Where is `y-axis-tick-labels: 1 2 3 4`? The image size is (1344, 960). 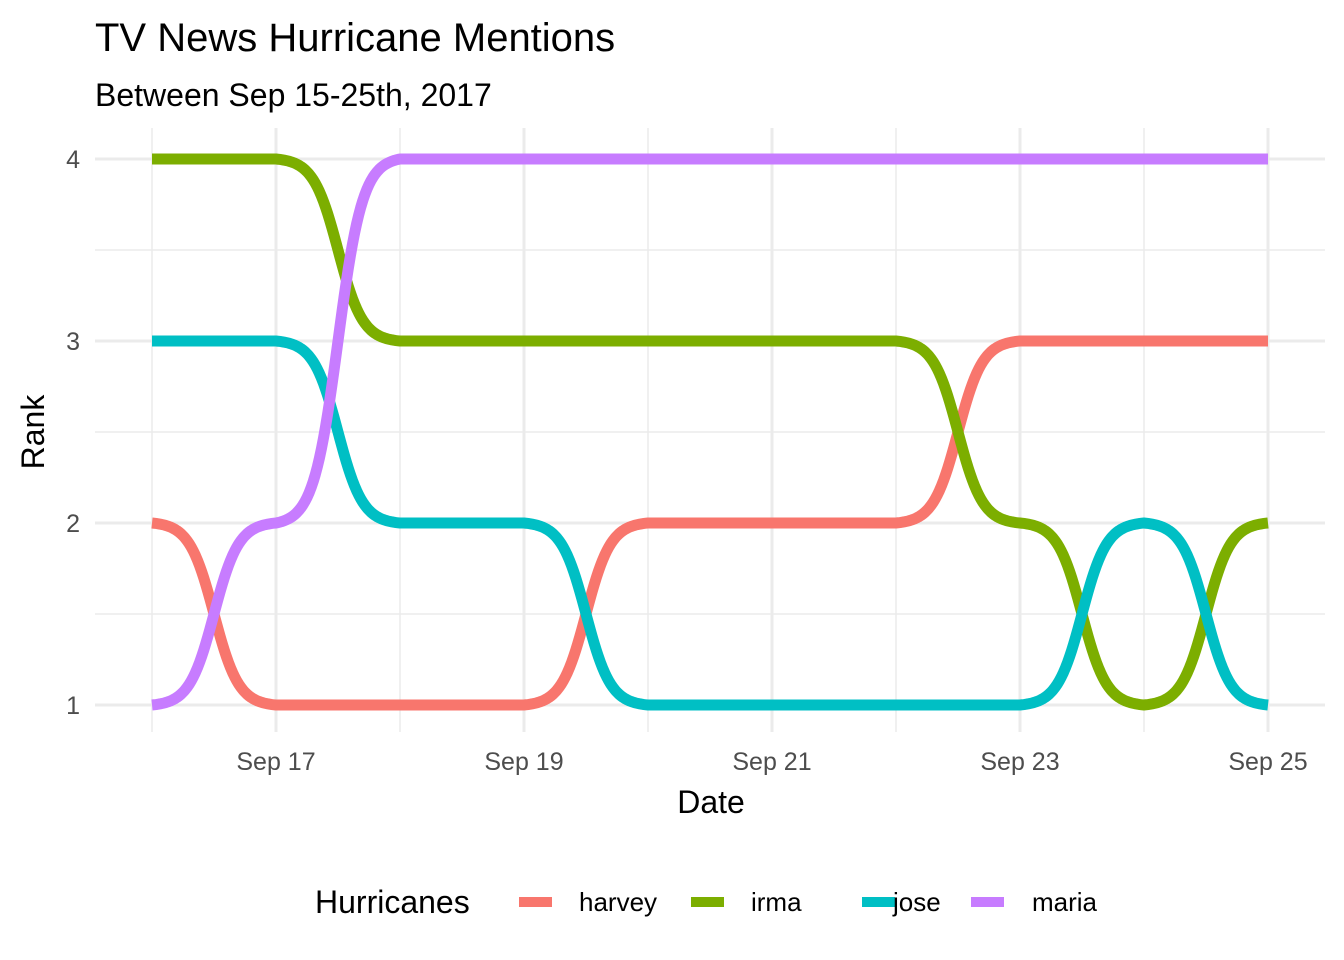 y-axis-tick-labels: 1 2 3 4 is located at coordinates (73, 433).